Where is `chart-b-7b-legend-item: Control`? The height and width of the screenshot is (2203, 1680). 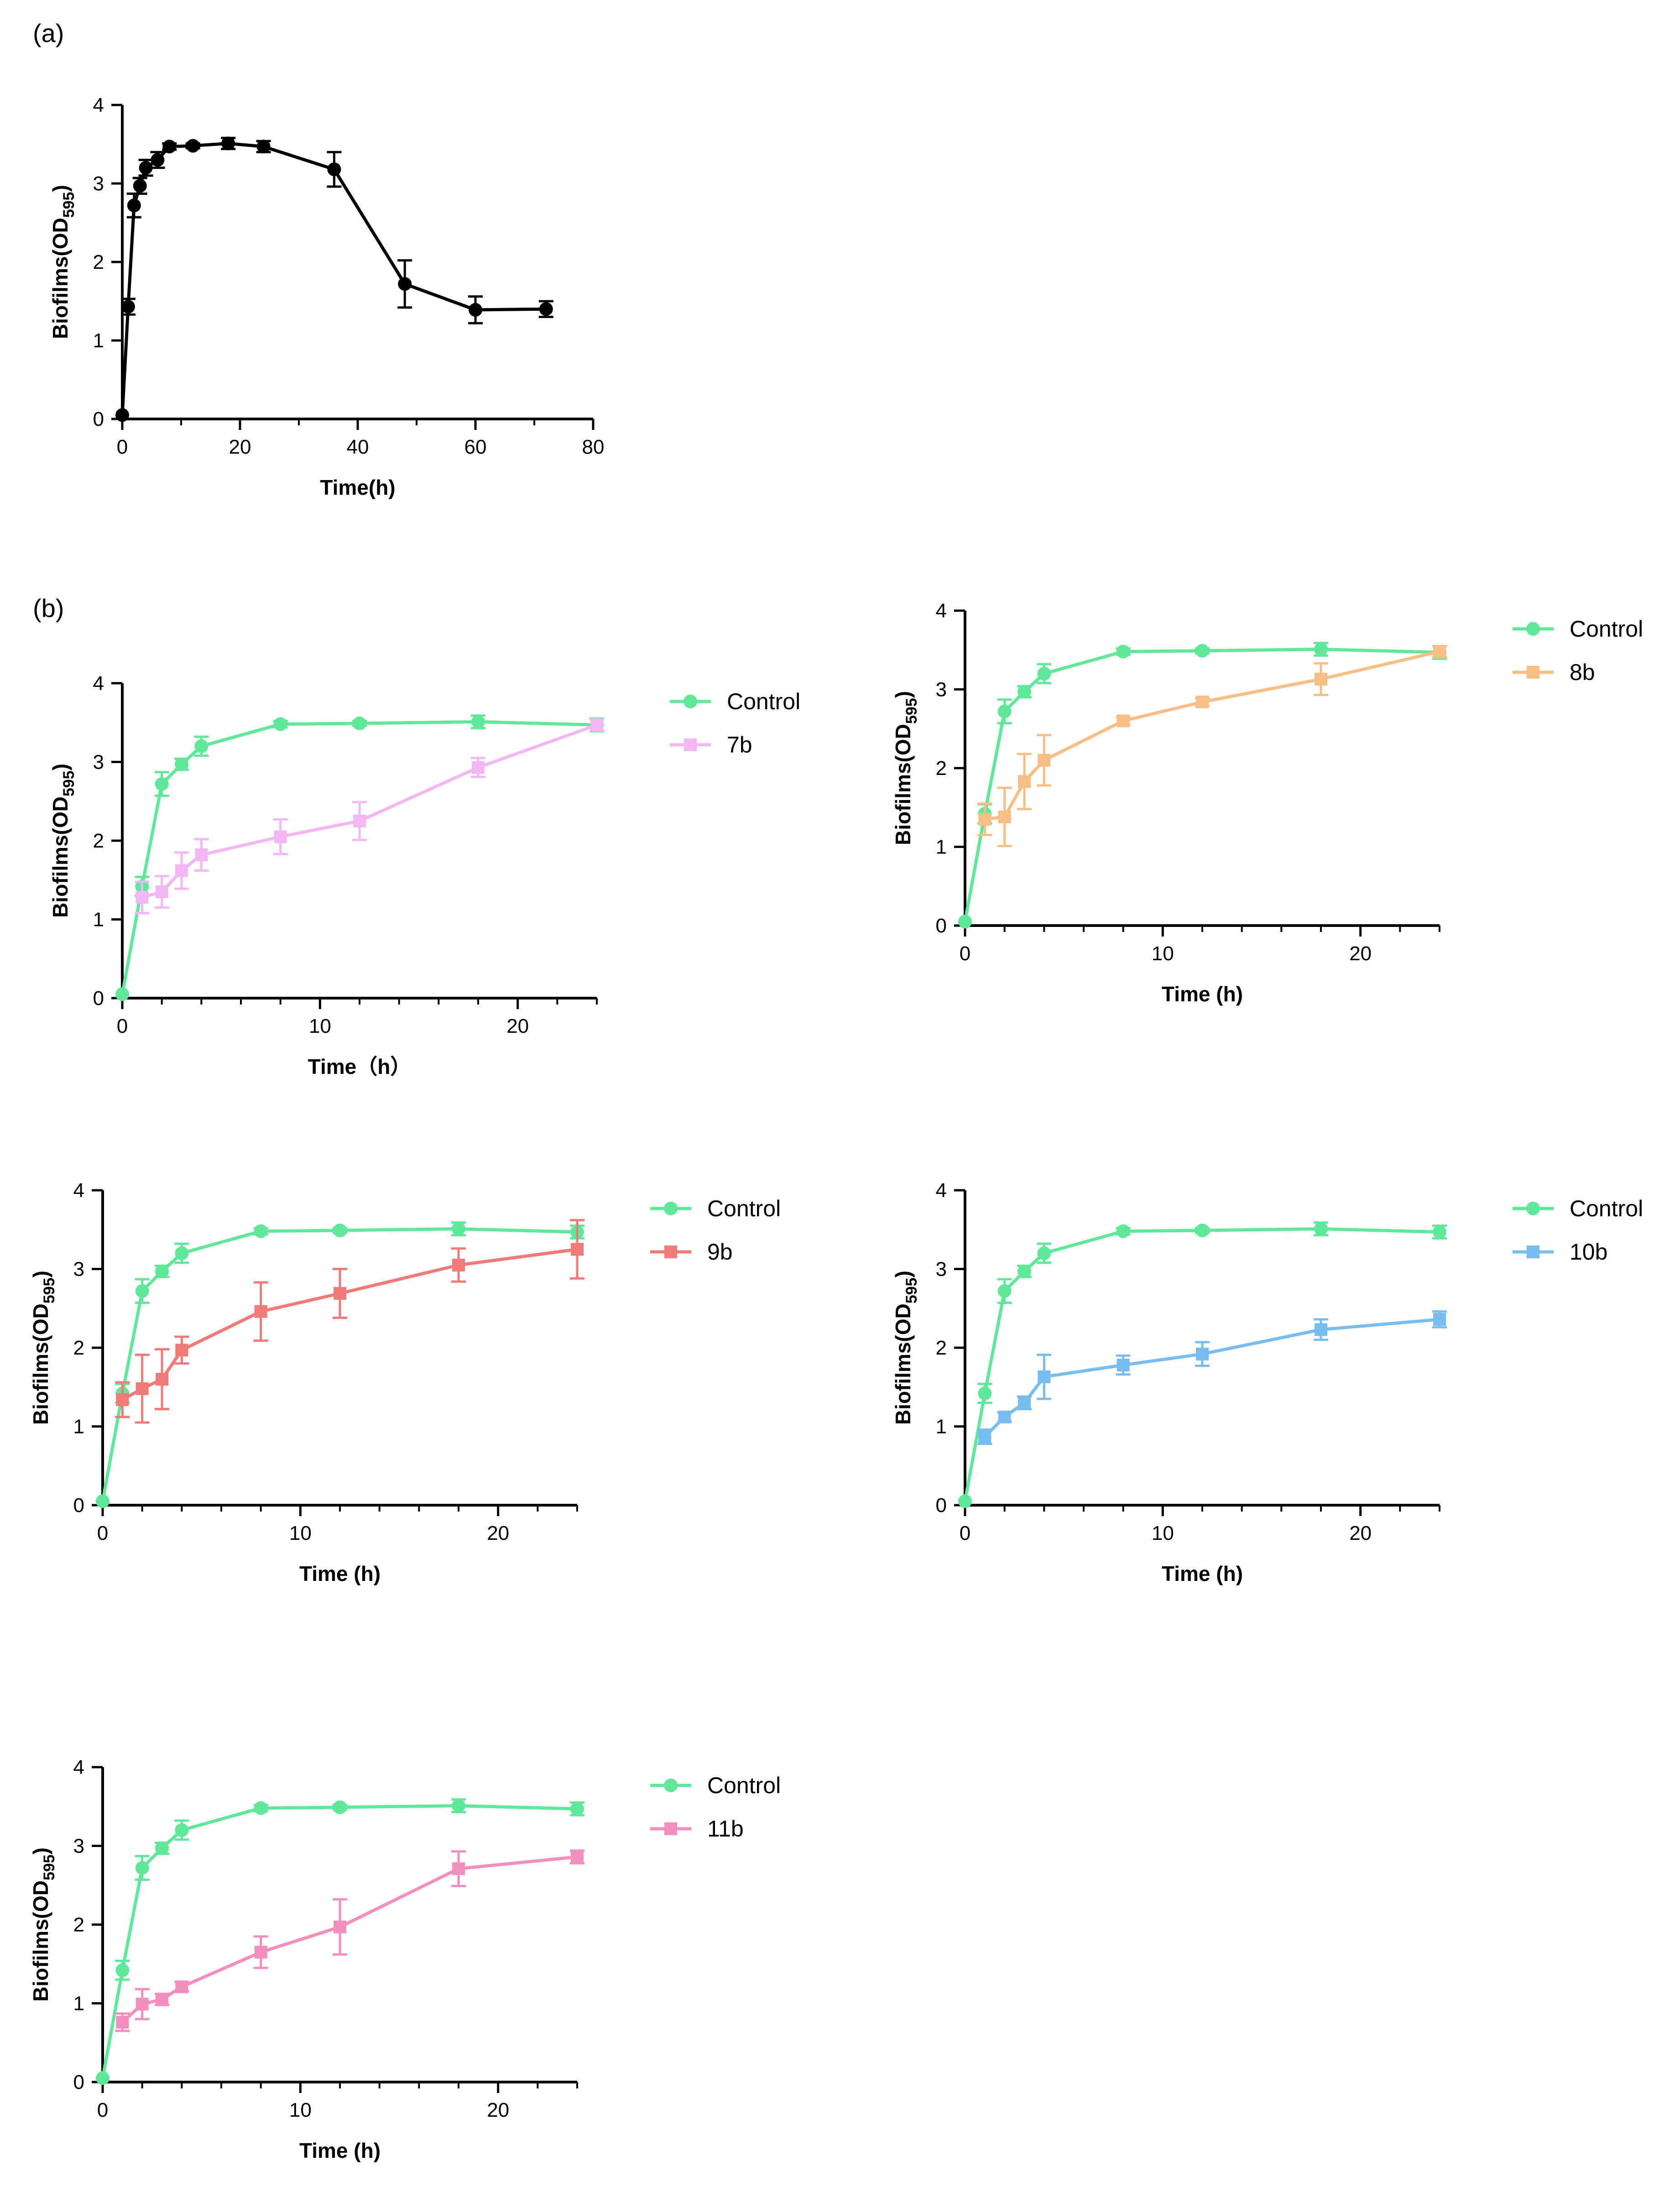
chart-b-7b-legend-item: Control is located at coordinates (735, 701).